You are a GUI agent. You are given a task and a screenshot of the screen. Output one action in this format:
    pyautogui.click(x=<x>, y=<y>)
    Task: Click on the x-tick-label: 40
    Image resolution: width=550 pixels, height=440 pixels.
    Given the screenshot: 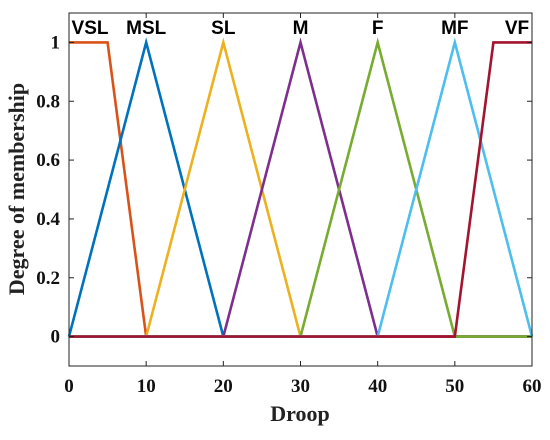 What is the action you would take?
    pyautogui.click(x=377, y=386)
    